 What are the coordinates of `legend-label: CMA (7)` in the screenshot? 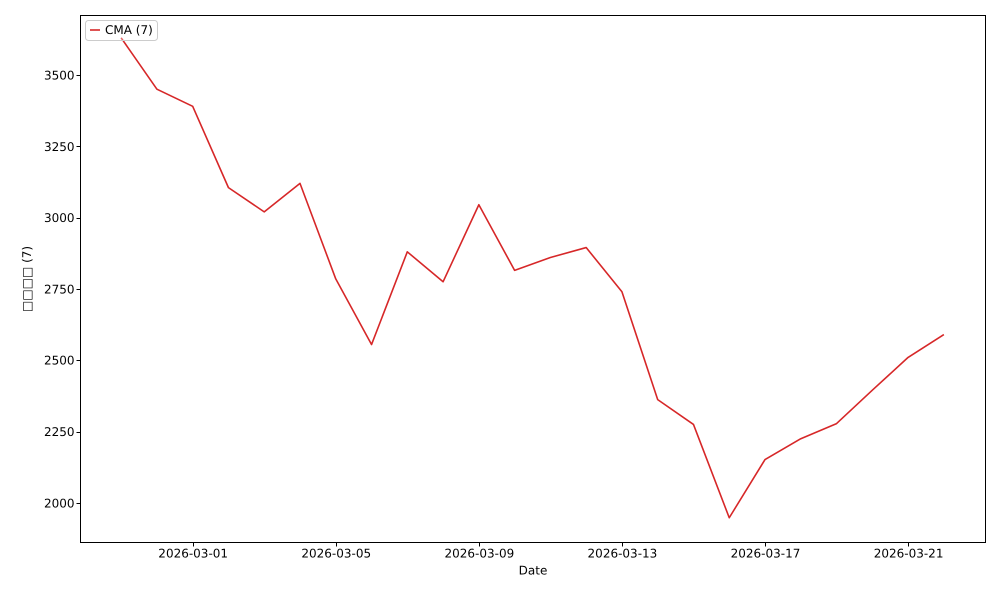 It's located at (129, 30).